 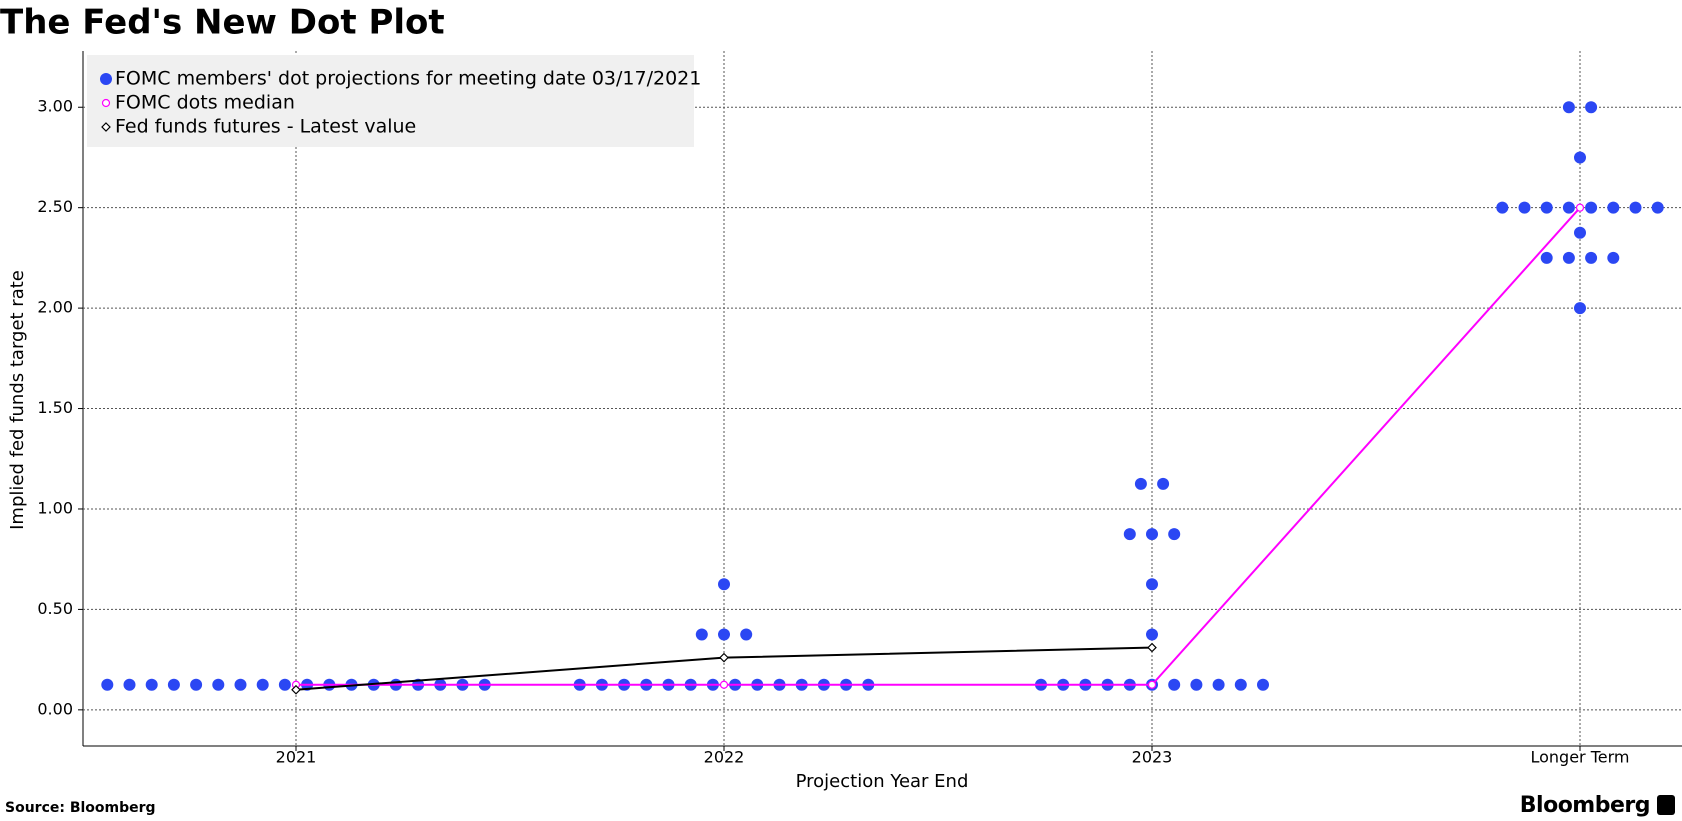 I want to click on x-tick-label: 2021, so click(x=296, y=757).